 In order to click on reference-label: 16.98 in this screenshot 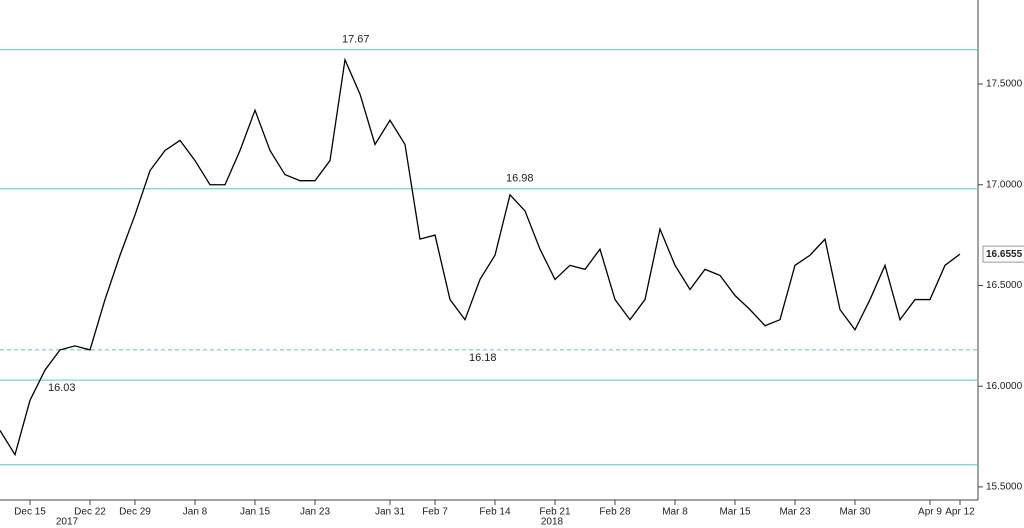, I will do `click(520, 179)`.